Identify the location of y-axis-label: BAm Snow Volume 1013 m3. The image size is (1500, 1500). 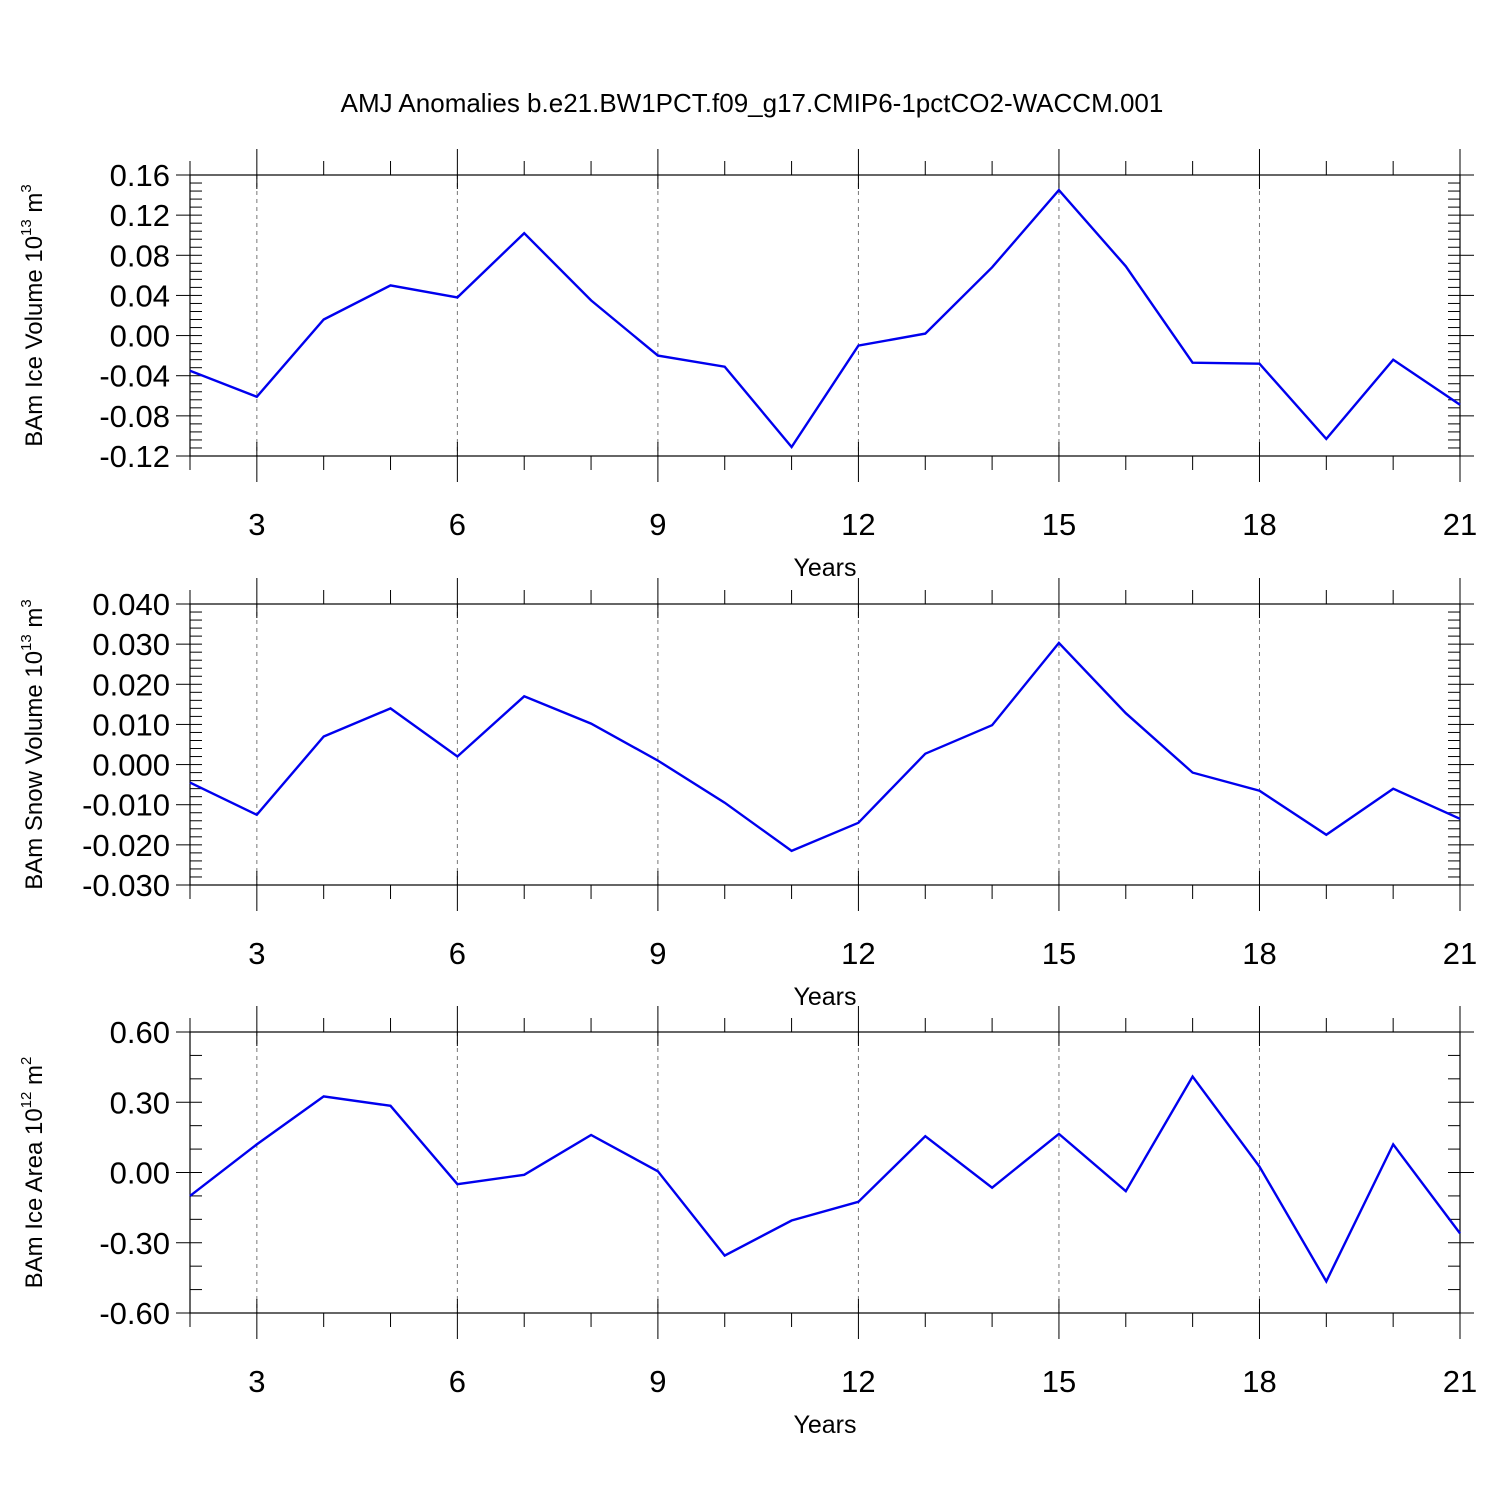
(33, 744).